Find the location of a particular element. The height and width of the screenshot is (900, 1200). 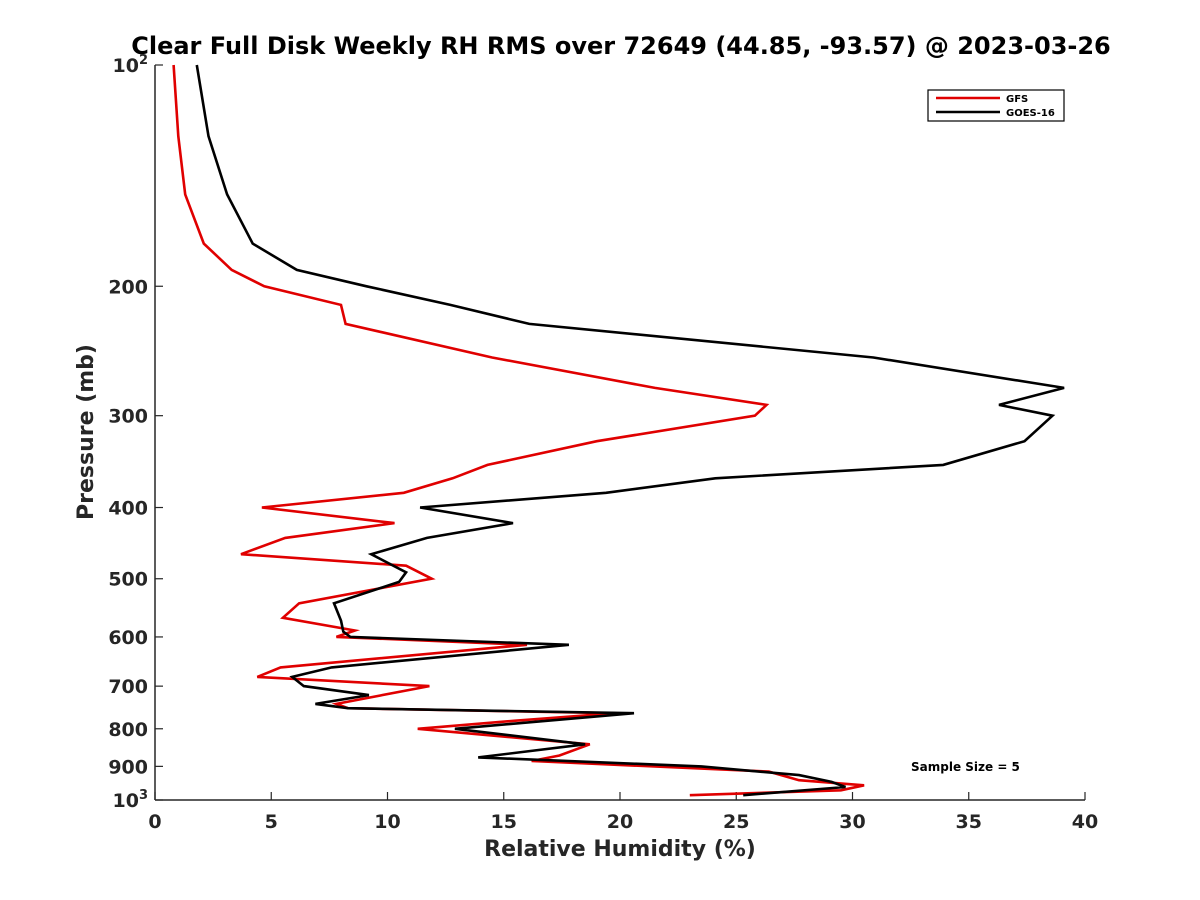

x-axis-ticks: 0 5 10 15 20 25 30 35 40 is located at coordinates (623, 812).